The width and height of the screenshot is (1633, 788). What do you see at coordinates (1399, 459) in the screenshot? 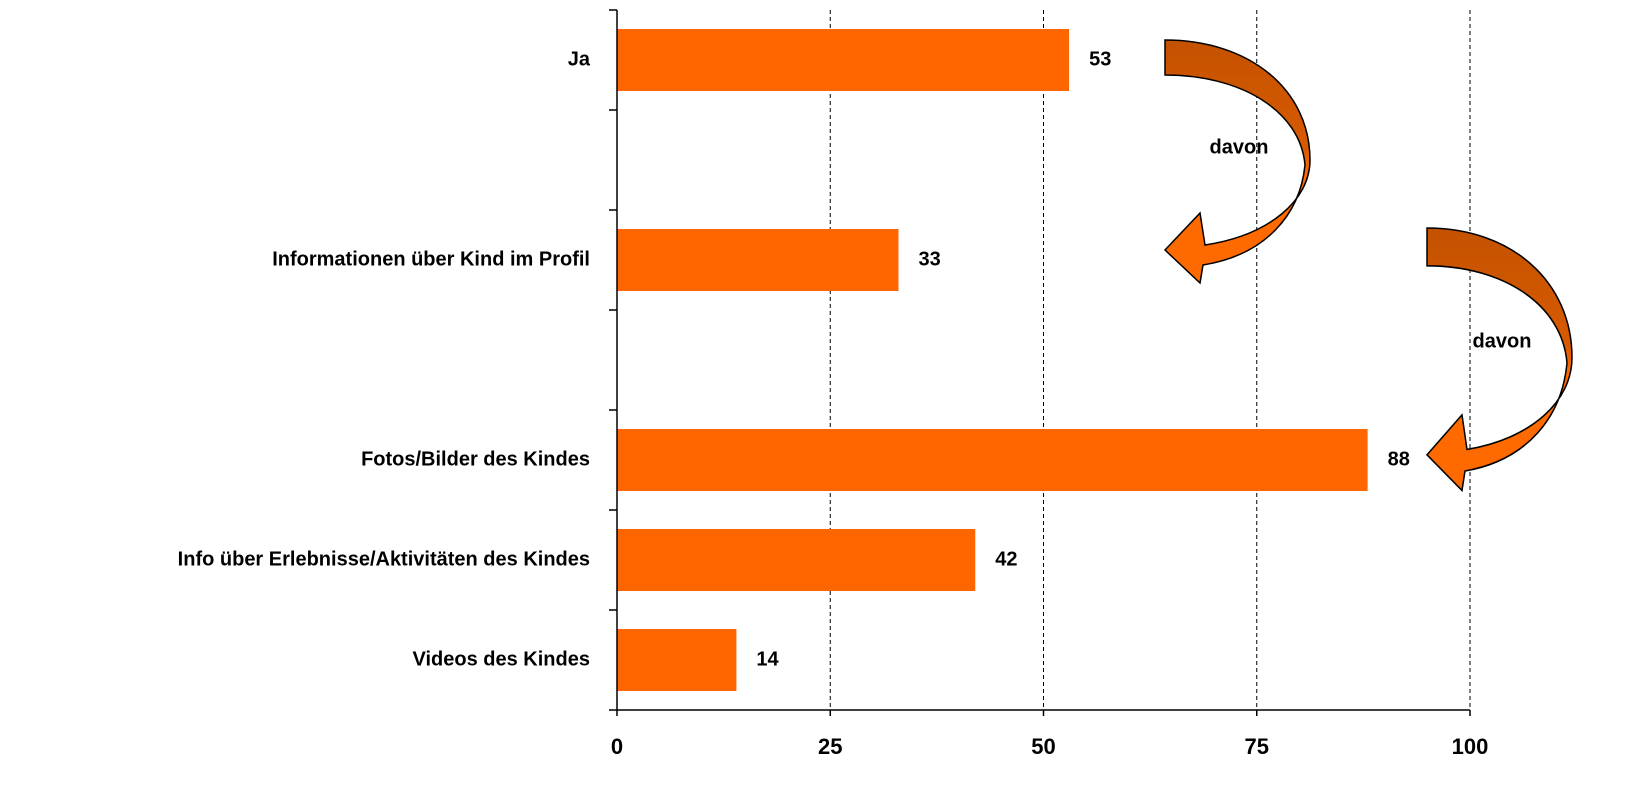
I see `value-label: 88` at bounding box center [1399, 459].